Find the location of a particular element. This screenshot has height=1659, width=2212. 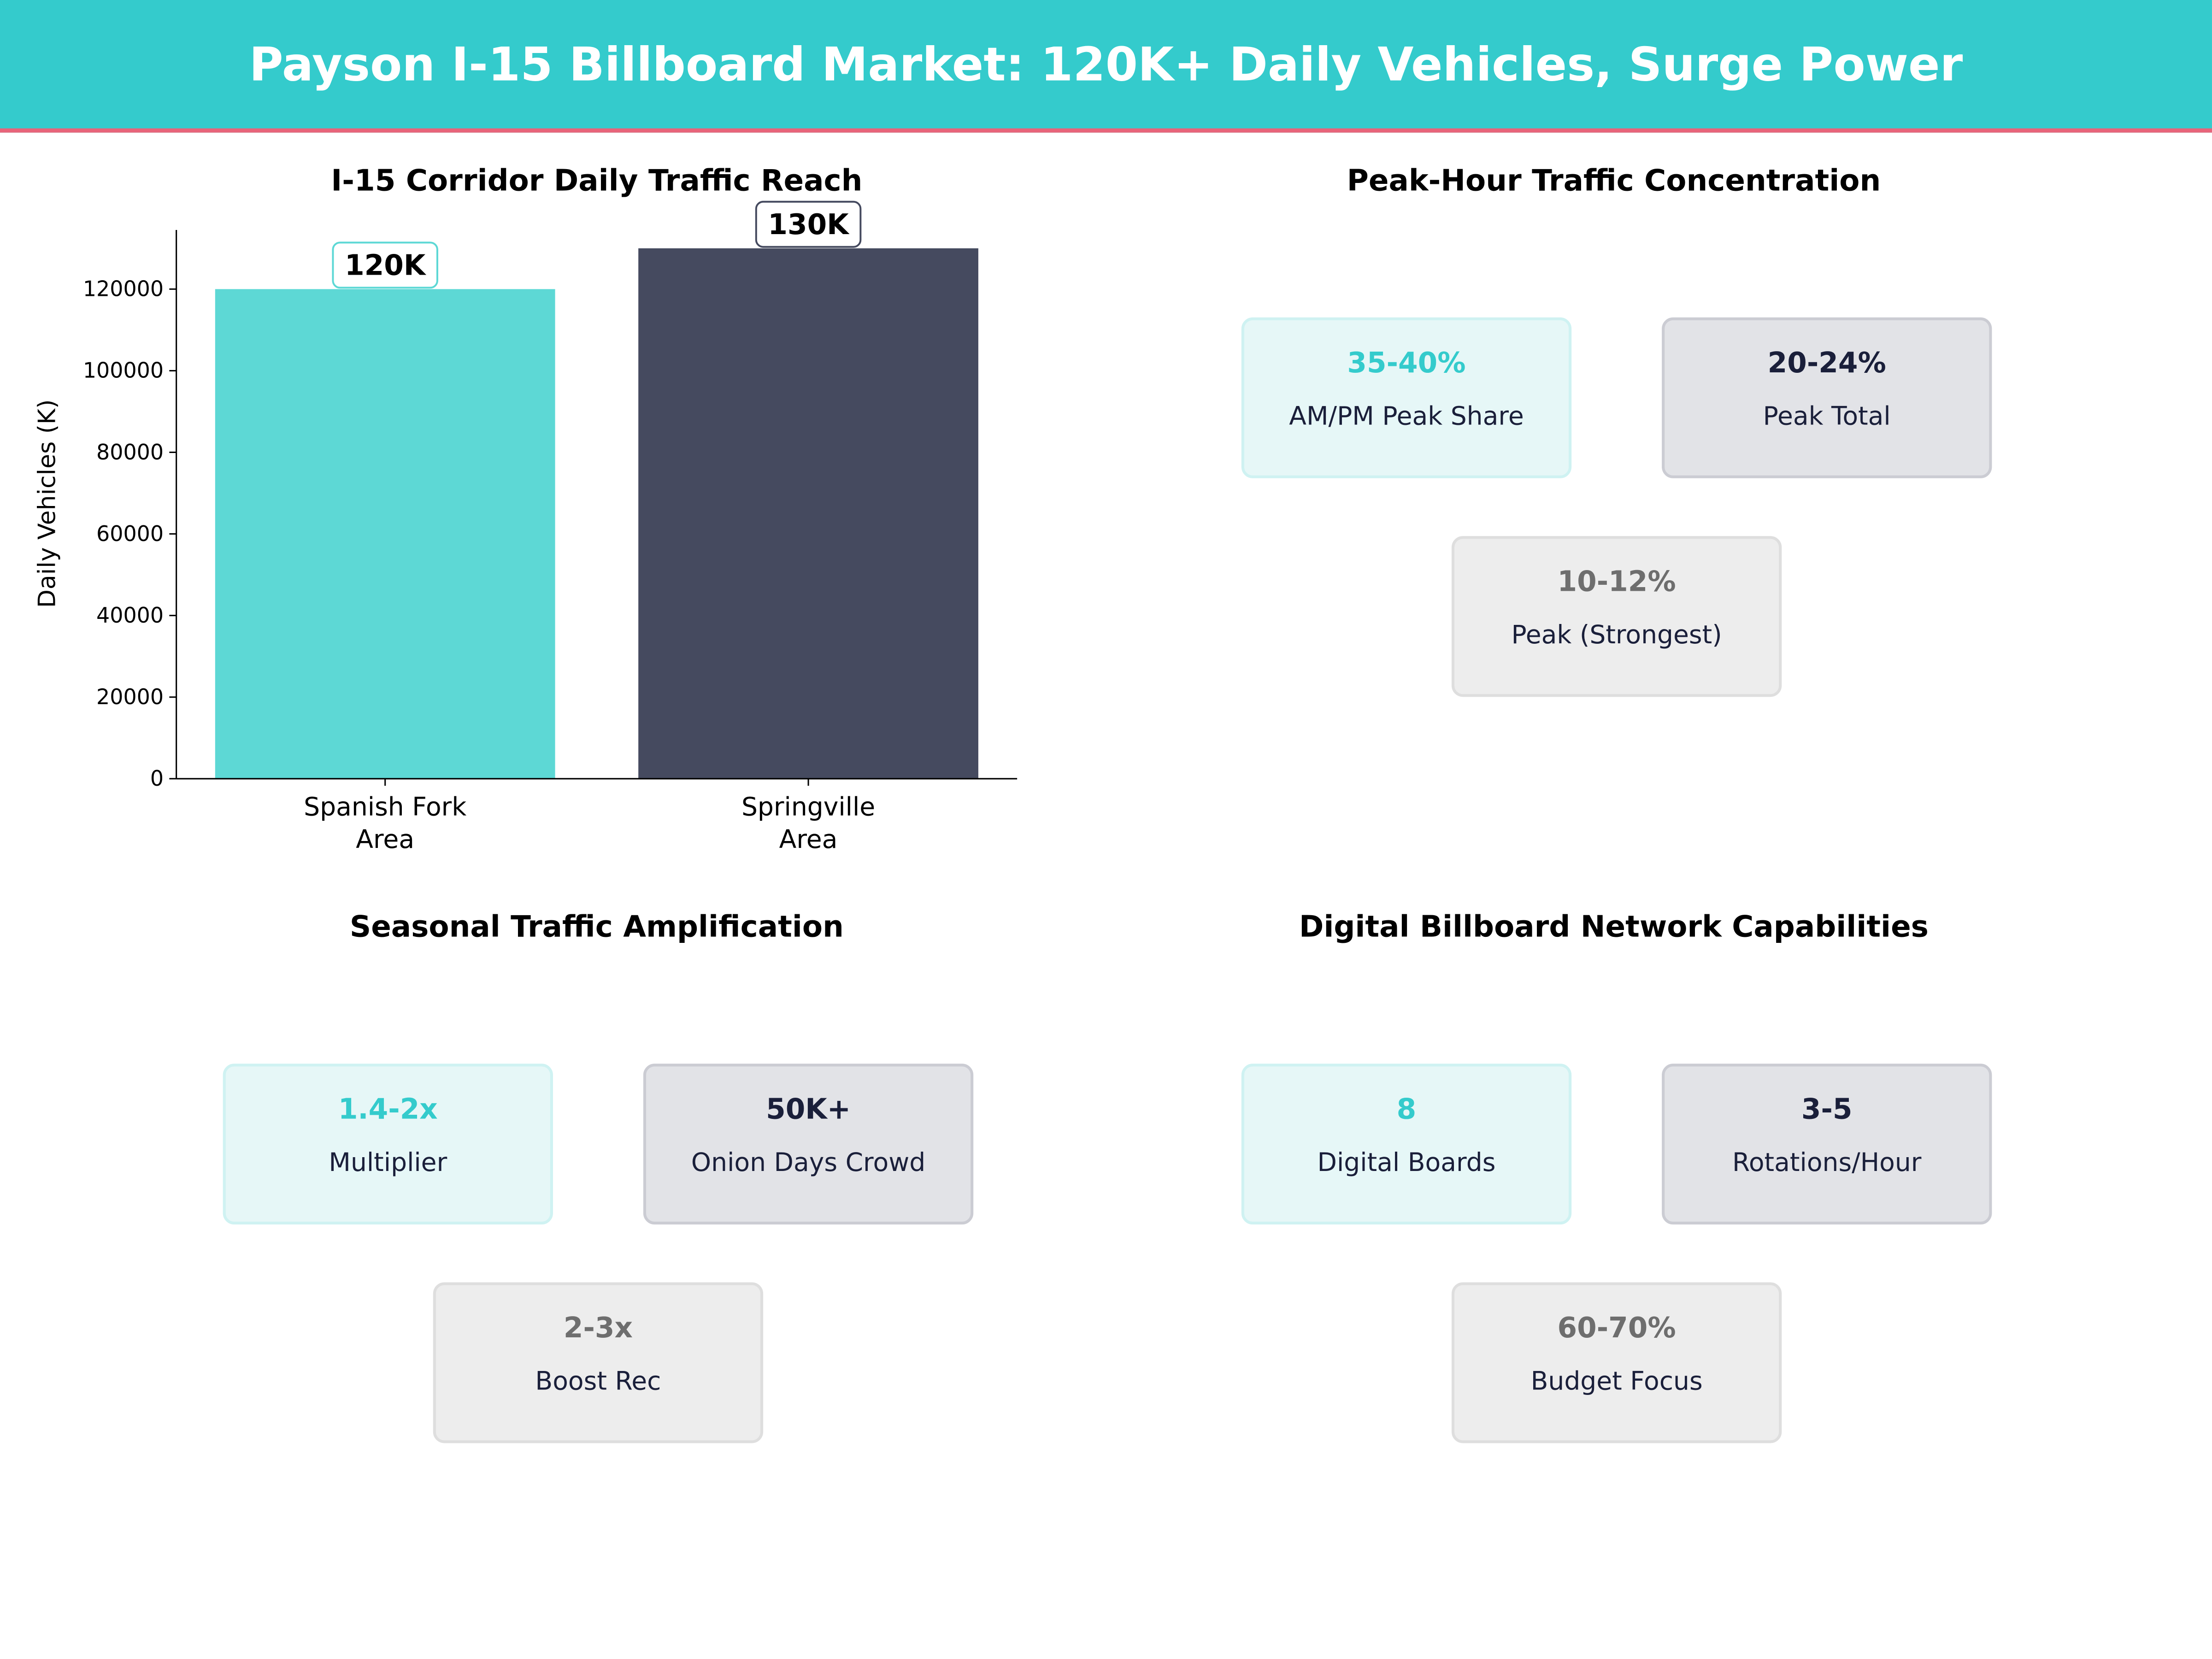

chart-title: I-15 Corridor Daily Traffic Reach is located at coordinates (597, 181).